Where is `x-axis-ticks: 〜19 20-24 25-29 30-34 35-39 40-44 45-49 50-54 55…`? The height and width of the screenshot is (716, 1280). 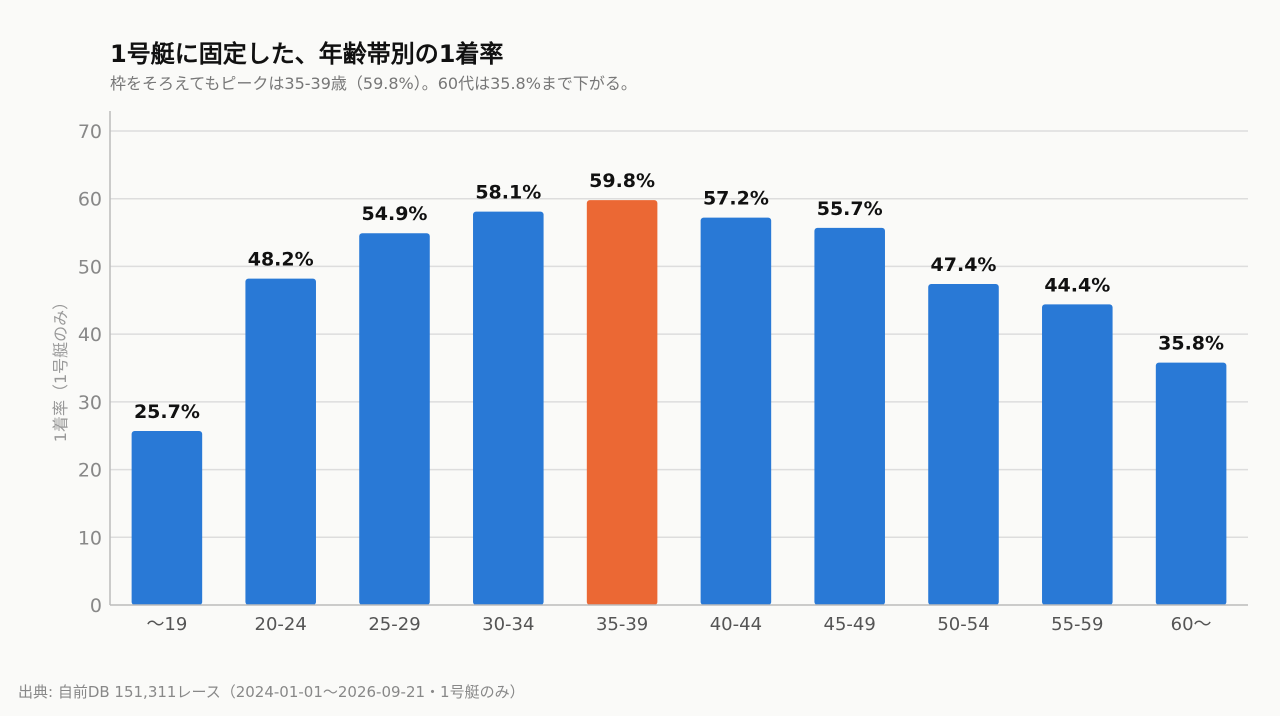
x-axis-ticks: 〜19 20-24 25-29 30-34 35-39 40-44 45-49 50-54 55… is located at coordinates (678, 624).